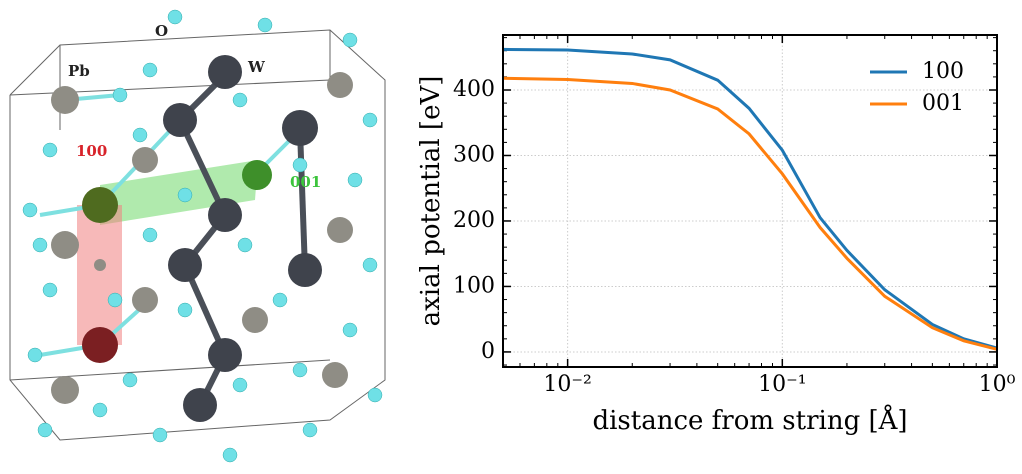 Image resolution: width=1022 pixels, height=474 pixels. I want to click on atom-origin, so click(100, 345).